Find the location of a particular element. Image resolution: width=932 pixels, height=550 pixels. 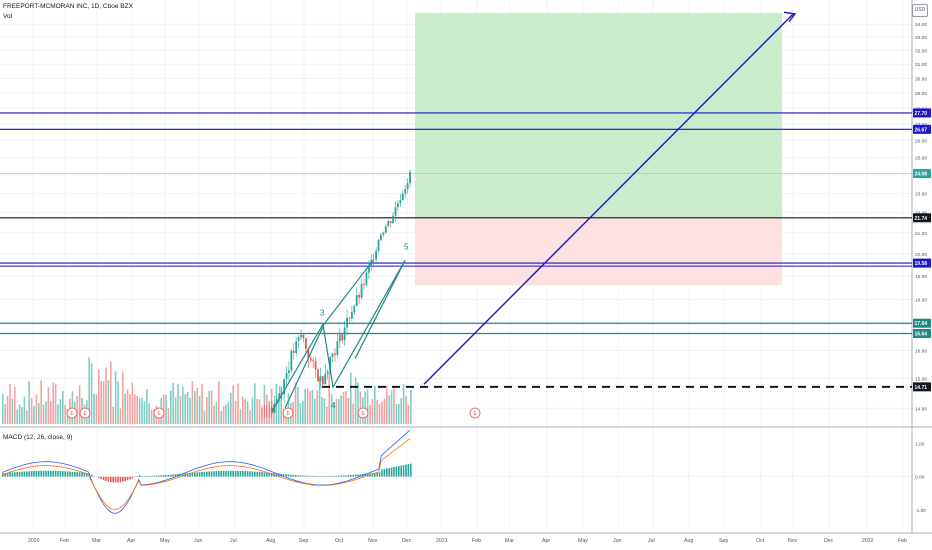

time-tick-label: Feb is located at coordinates (902, 541).